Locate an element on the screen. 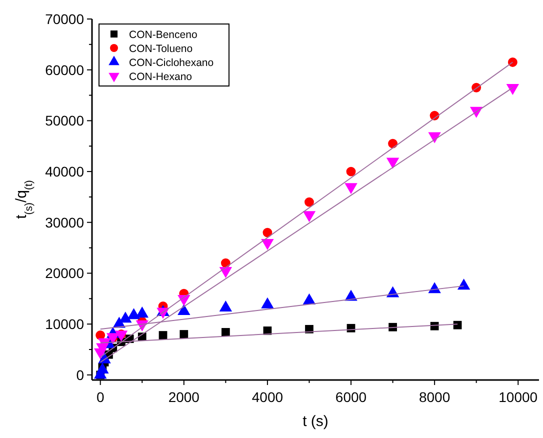 Image resolution: width=543 pixels, height=438 pixels. y-tick-label: 60000 is located at coordinates (64, 70).